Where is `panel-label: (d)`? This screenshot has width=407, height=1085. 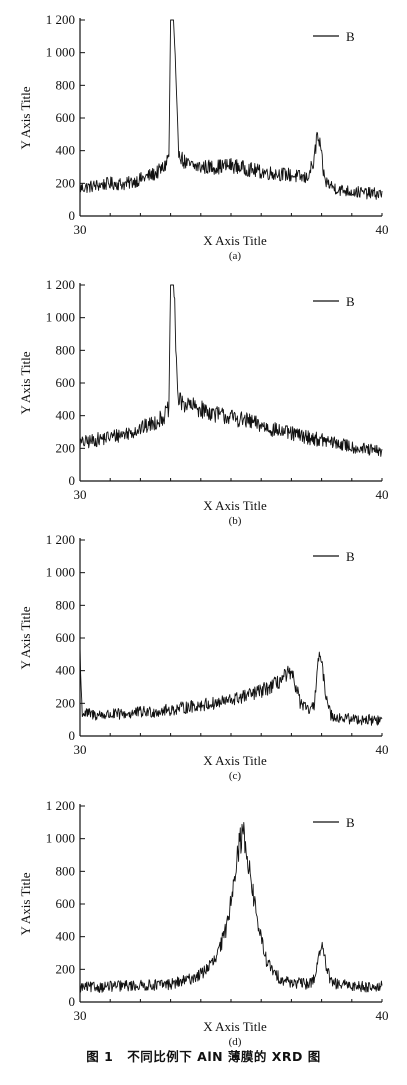
panel-label: (d) is located at coordinates (235, 1042).